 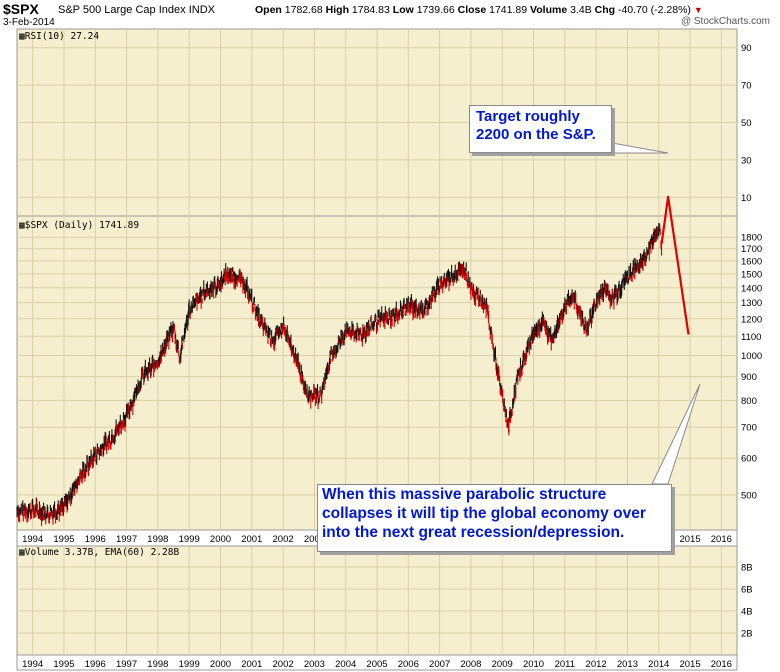 What do you see at coordinates (565, 664) in the screenshot?
I see `x-tick-label: 2011` at bounding box center [565, 664].